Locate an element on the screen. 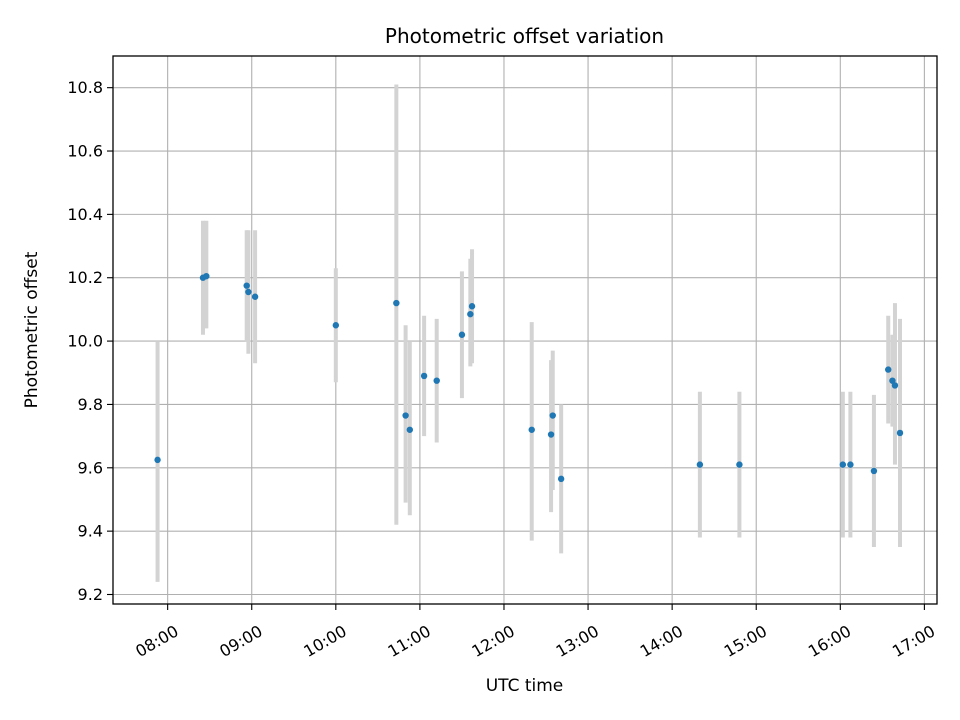 The height and width of the screenshot is (720, 960). y-tick-label: 10.2 is located at coordinates (85, 277).